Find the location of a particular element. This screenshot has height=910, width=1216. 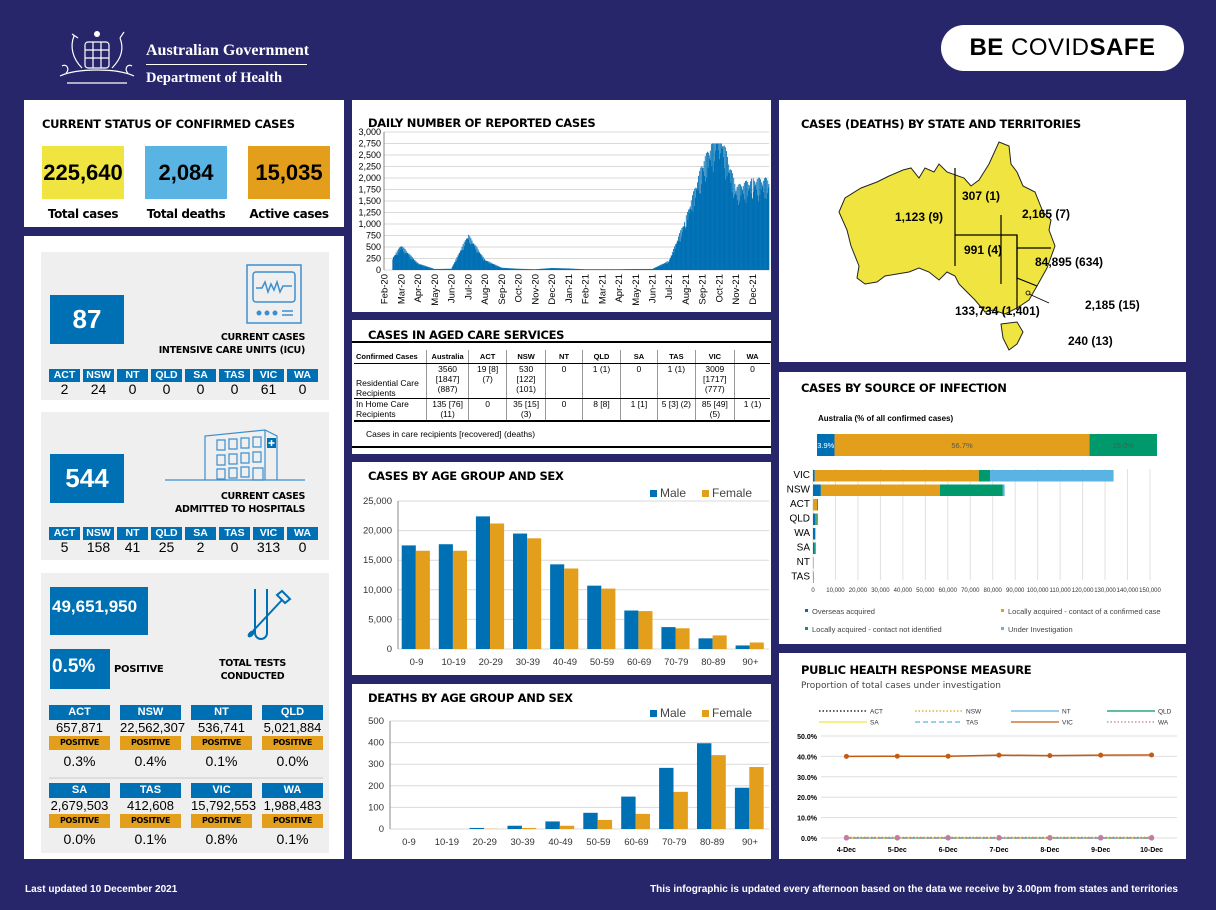

icu-state-row: ACT 2 NSW 24 NT 0 QLD 0 SA 0 TAS 0 VIC 61 WA 0 is located at coordinates (185, 383).